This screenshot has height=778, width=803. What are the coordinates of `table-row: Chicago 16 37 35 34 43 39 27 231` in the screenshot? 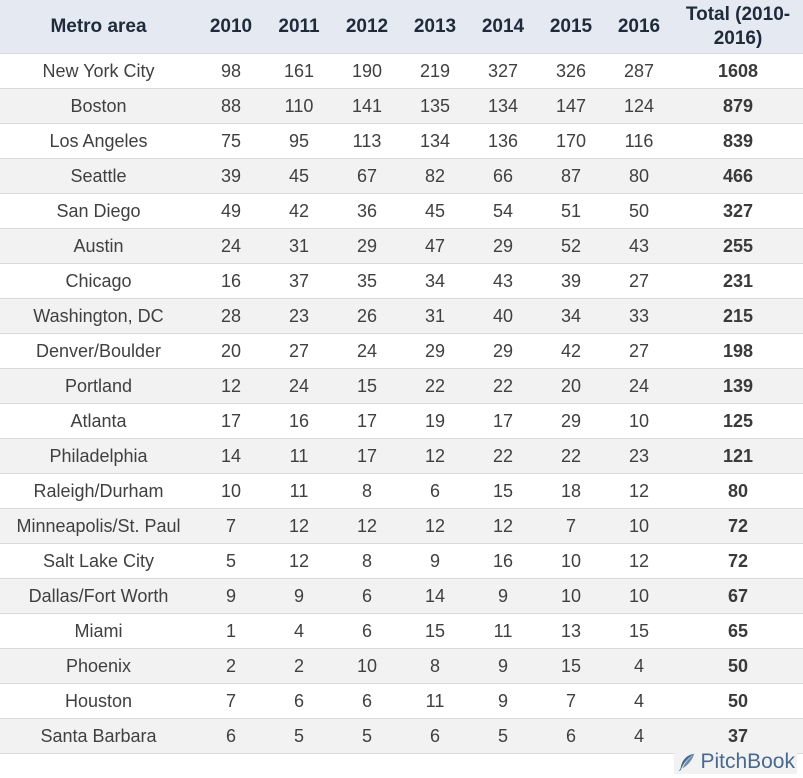 It's located at (401, 281).